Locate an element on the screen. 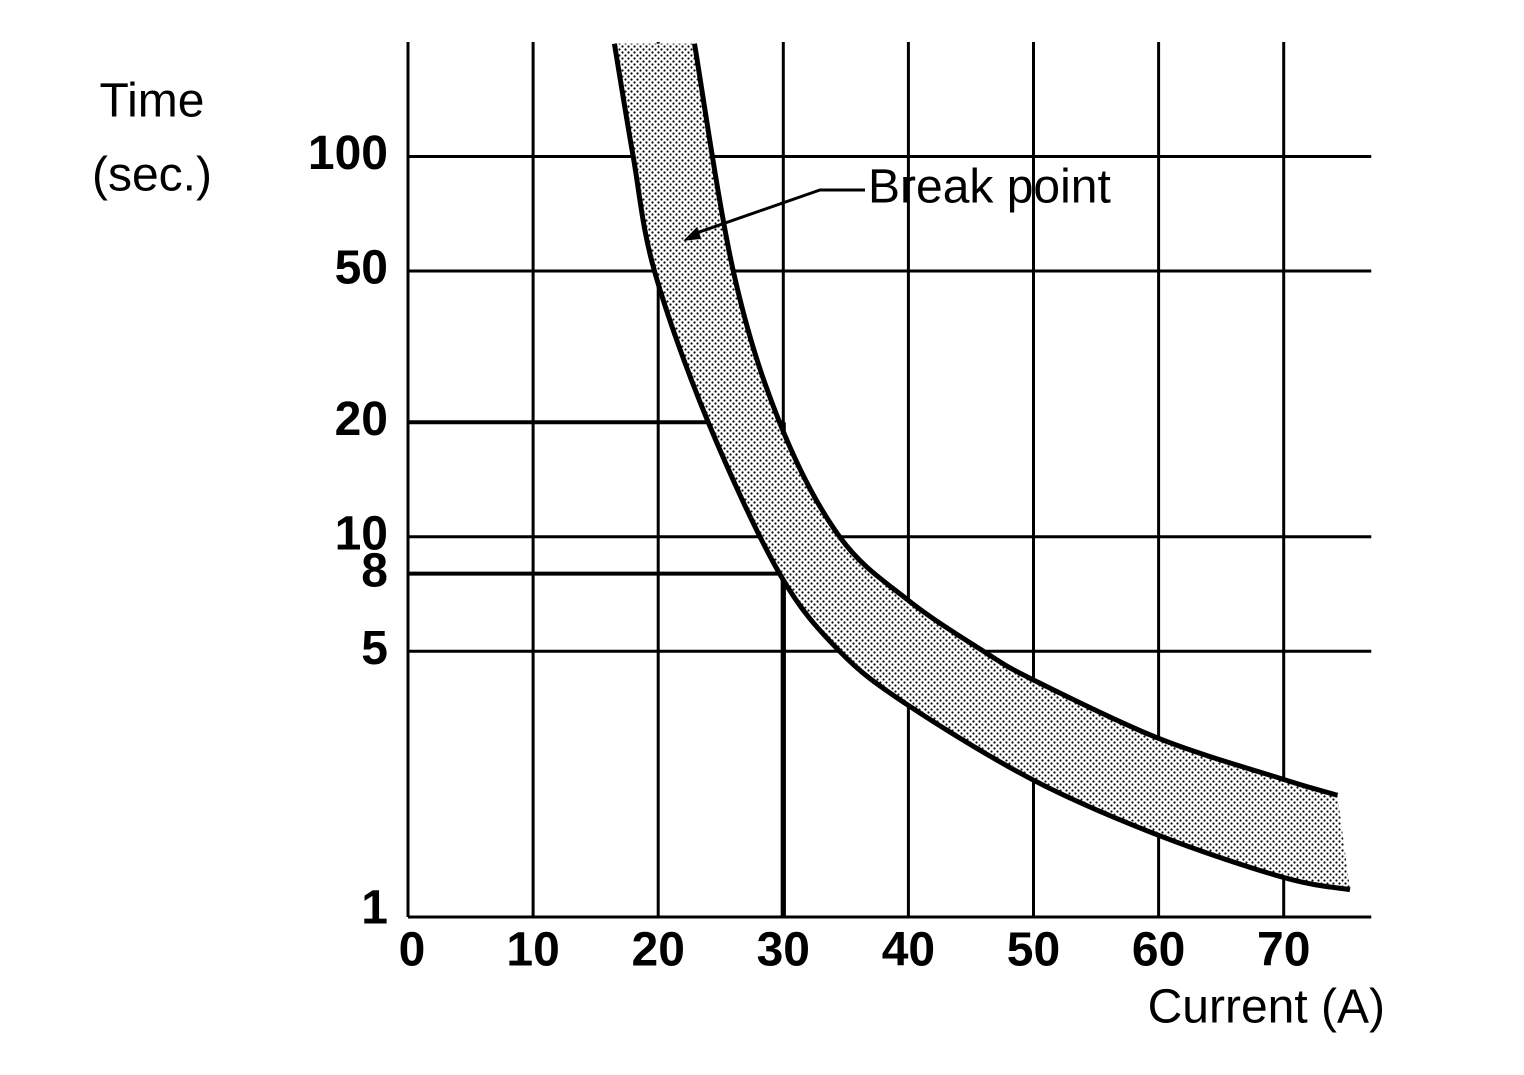 The width and height of the screenshot is (1524, 1075). x-tick-label: 60 is located at coordinates (1158, 950).